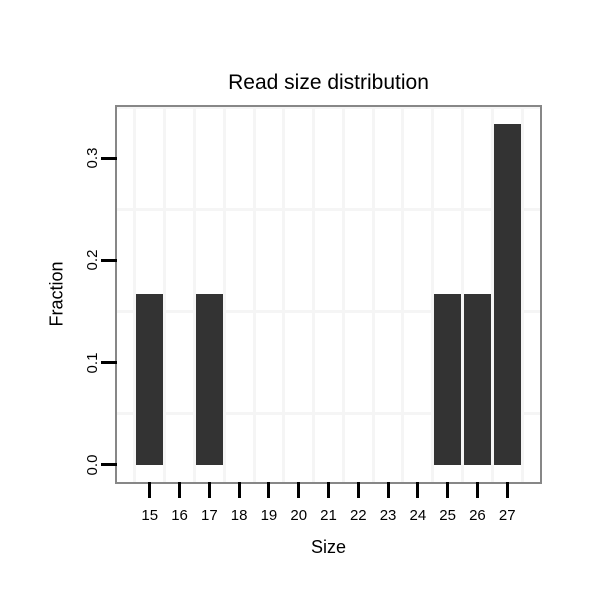  I want to click on x-tick-label: 20, so click(299, 515).